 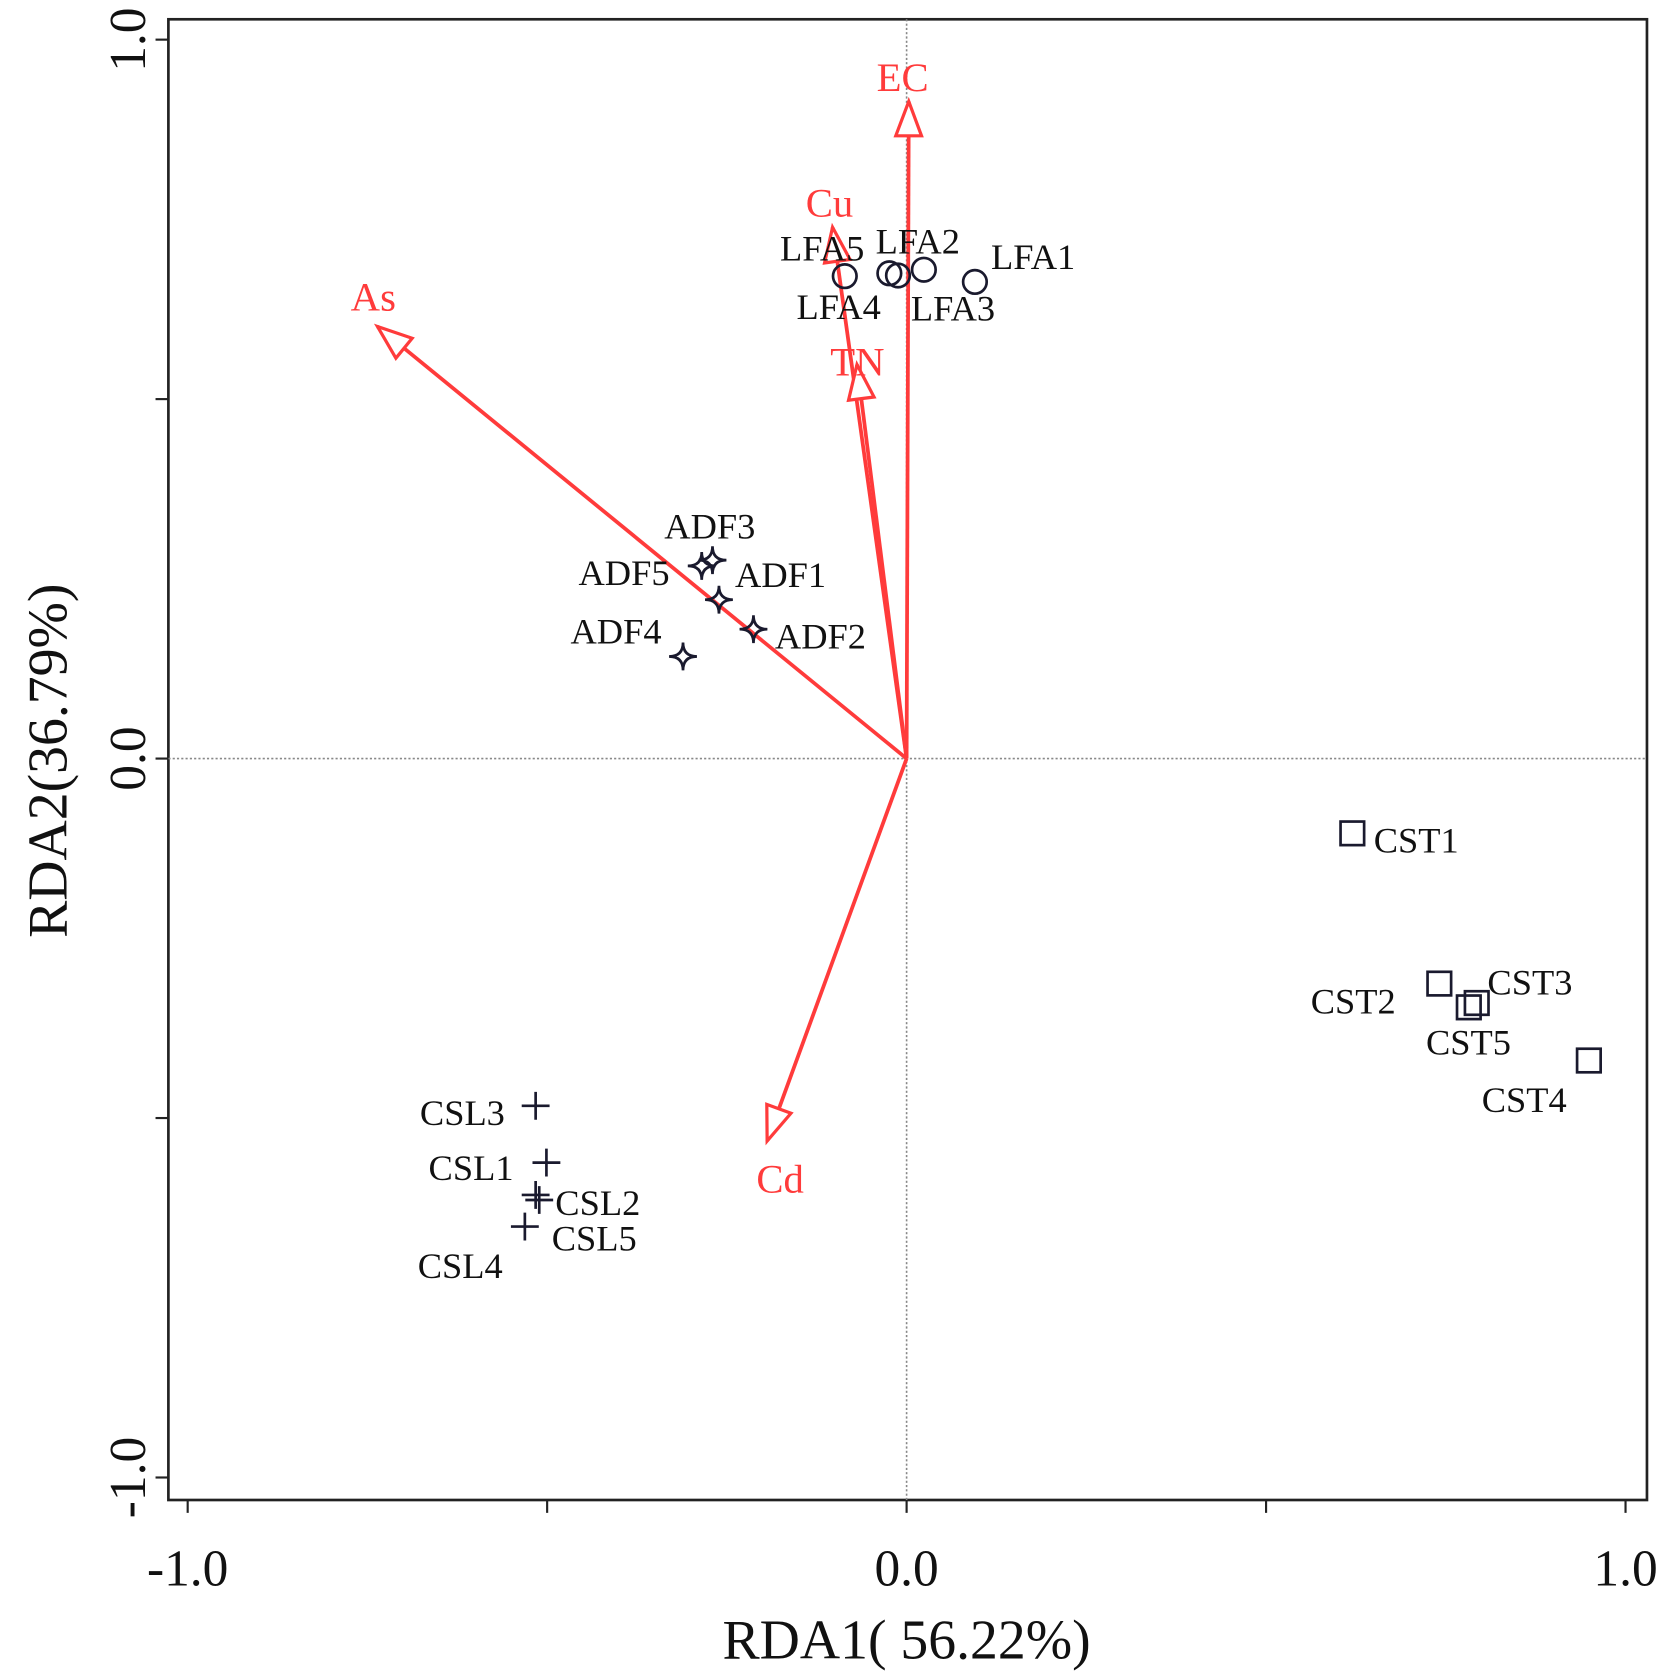 I want to click on point-cst3: CST3, so click(x=1517, y=989).